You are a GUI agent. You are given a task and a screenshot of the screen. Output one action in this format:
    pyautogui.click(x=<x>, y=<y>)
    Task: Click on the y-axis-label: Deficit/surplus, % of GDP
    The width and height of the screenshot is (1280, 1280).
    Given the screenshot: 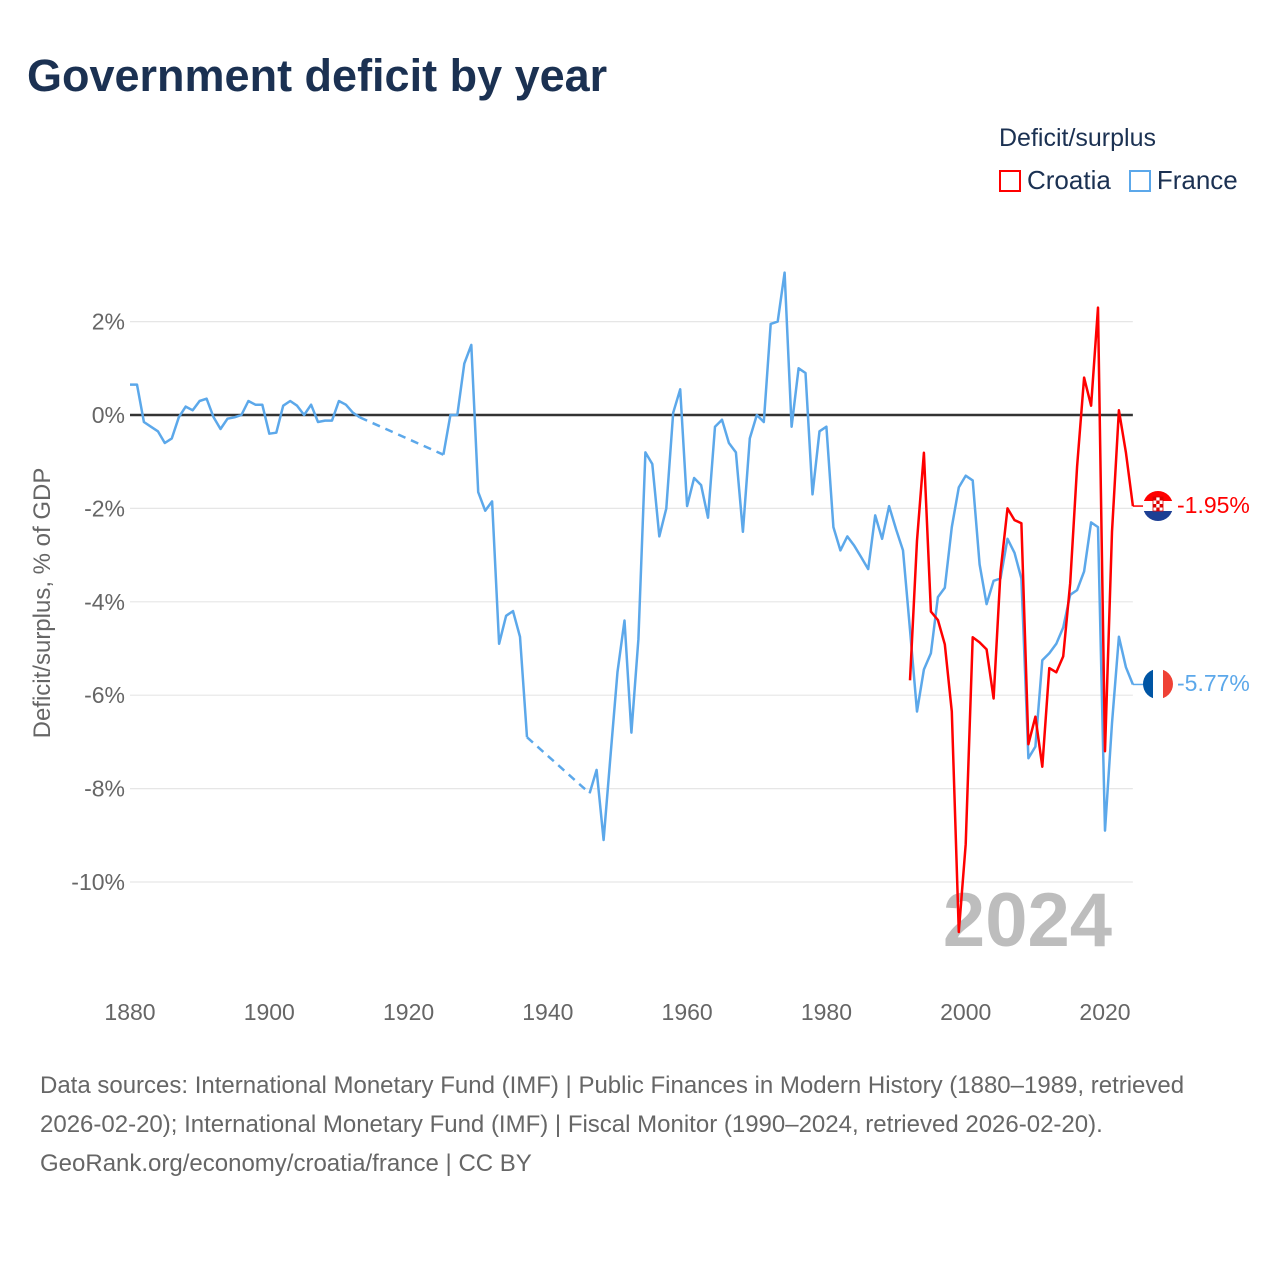 What is the action you would take?
    pyautogui.click(x=42, y=603)
    